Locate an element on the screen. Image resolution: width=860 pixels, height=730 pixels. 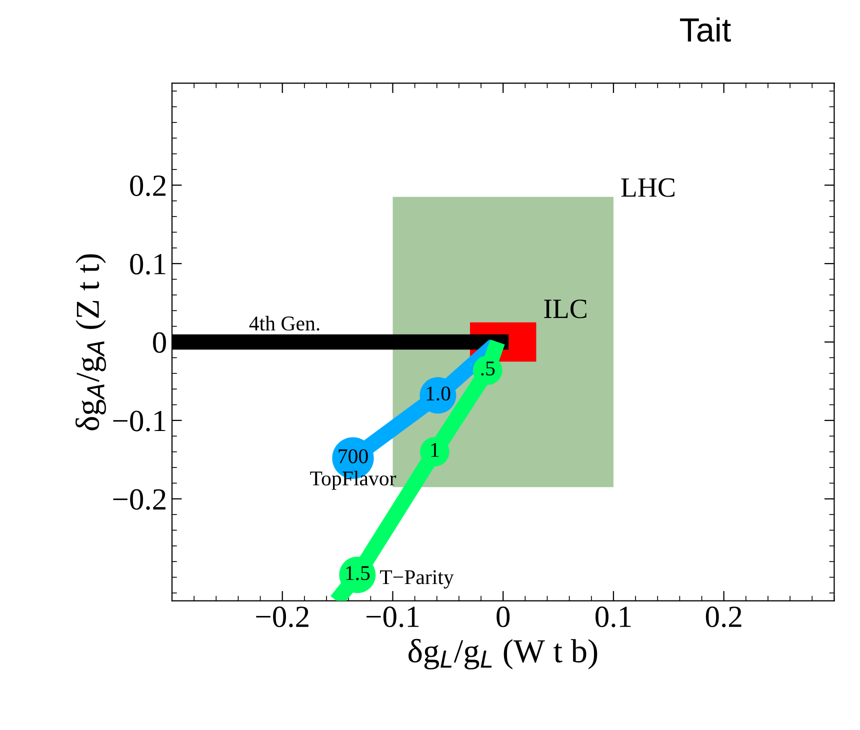
x-tick-label: −0.2 is located at coordinates (282, 617).